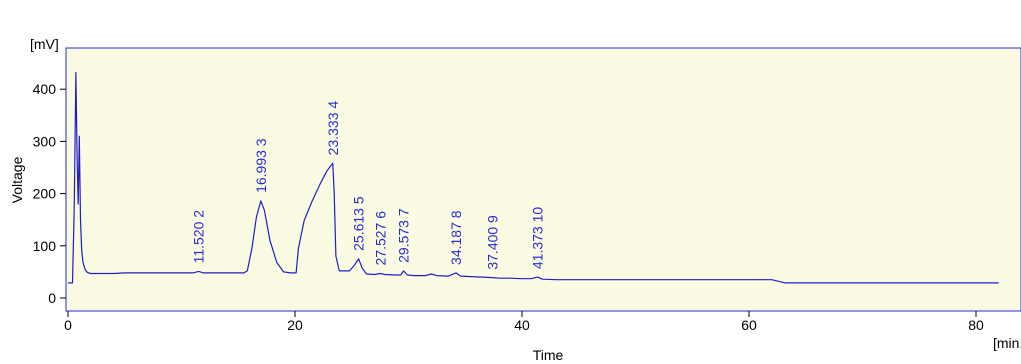 This screenshot has width=1021, height=364. Describe the element at coordinates (52, 298) in the screenshot. I see `y-tick-label: 0` at that location.